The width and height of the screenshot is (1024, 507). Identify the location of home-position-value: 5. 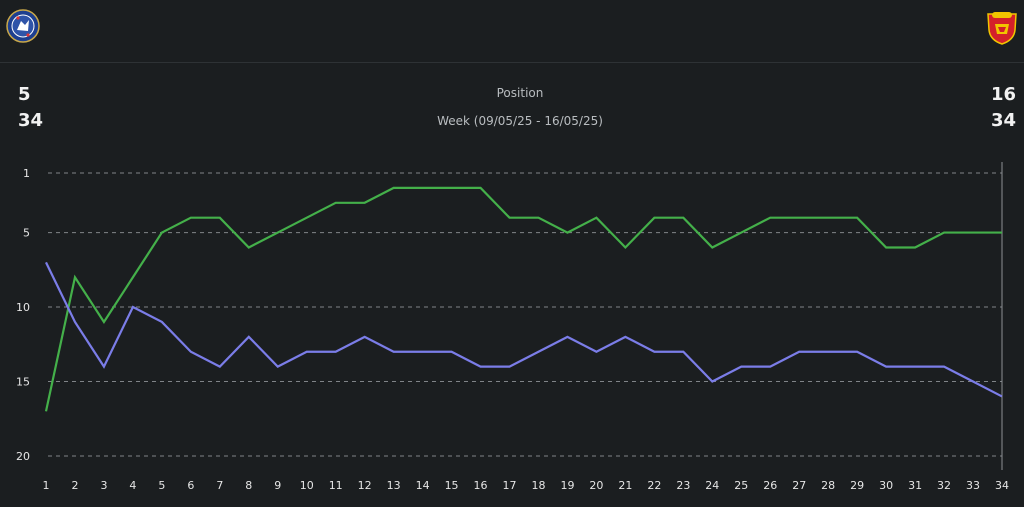
(24, 94).